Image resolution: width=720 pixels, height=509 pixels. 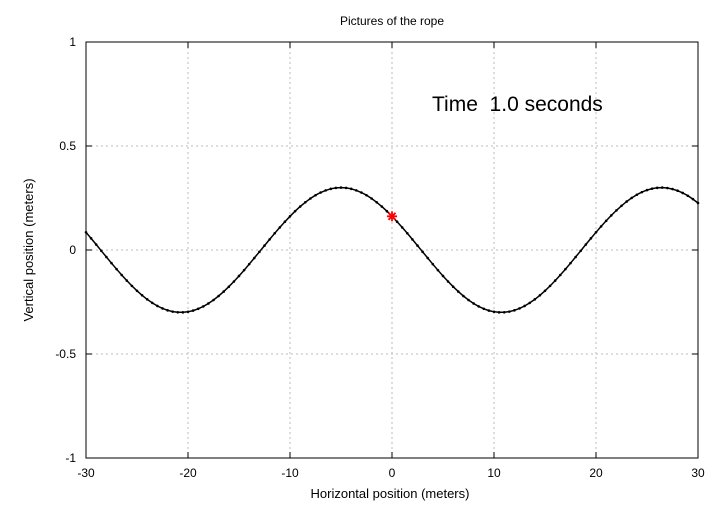 I want to click on x-tick-label: -20, so click(x=188, y=473).